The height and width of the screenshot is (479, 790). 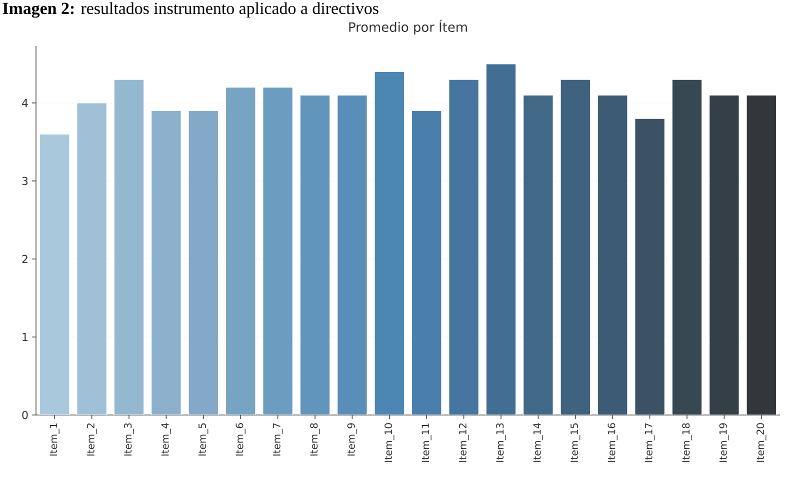 What do you see at coordinates (55, 439) in the screenshot?
I see `x-tick-label: Item_1` at bounding box center [55, 439].